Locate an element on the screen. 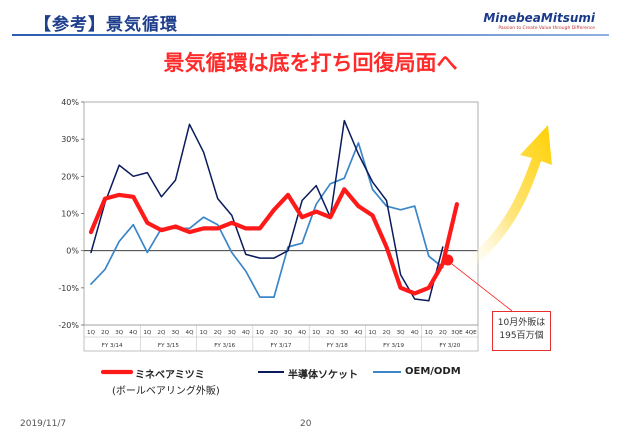 The height and width of the screenshot is (438, 621). x-group-label: FY 3/15 is located at coordinates (168, 346).